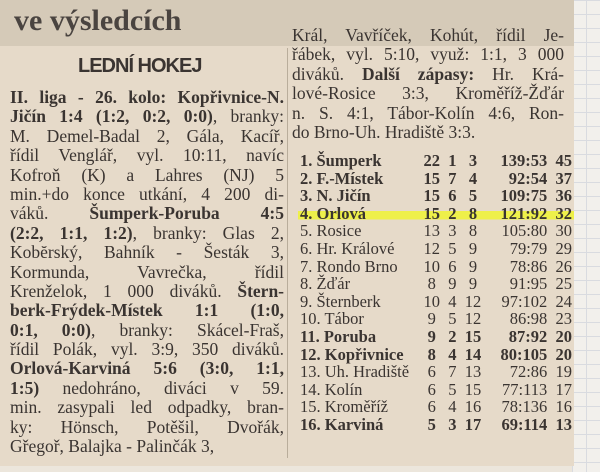 The height and width of the screenshot is (472, 600). I want to click on standings-row: 4. Orlová 15 2 8 121:92 32, so click(436, 214).